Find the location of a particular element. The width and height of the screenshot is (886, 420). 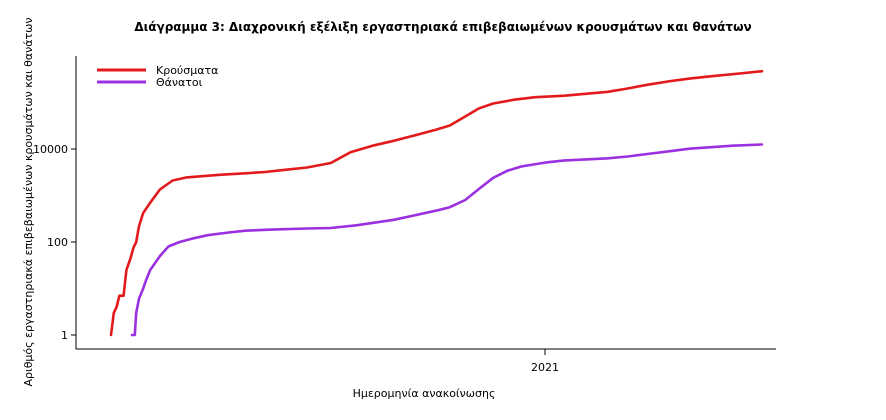

y-tick-label: 10000 is located at coordinates (50, 149).